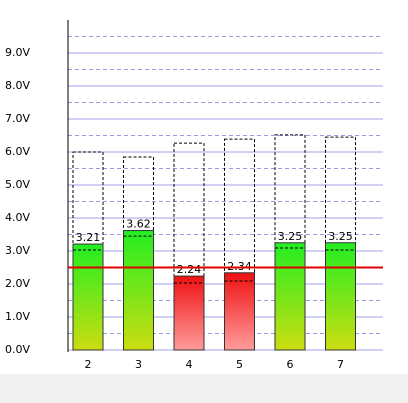  I want to click on value-label: 2.34, so click(239, 266).